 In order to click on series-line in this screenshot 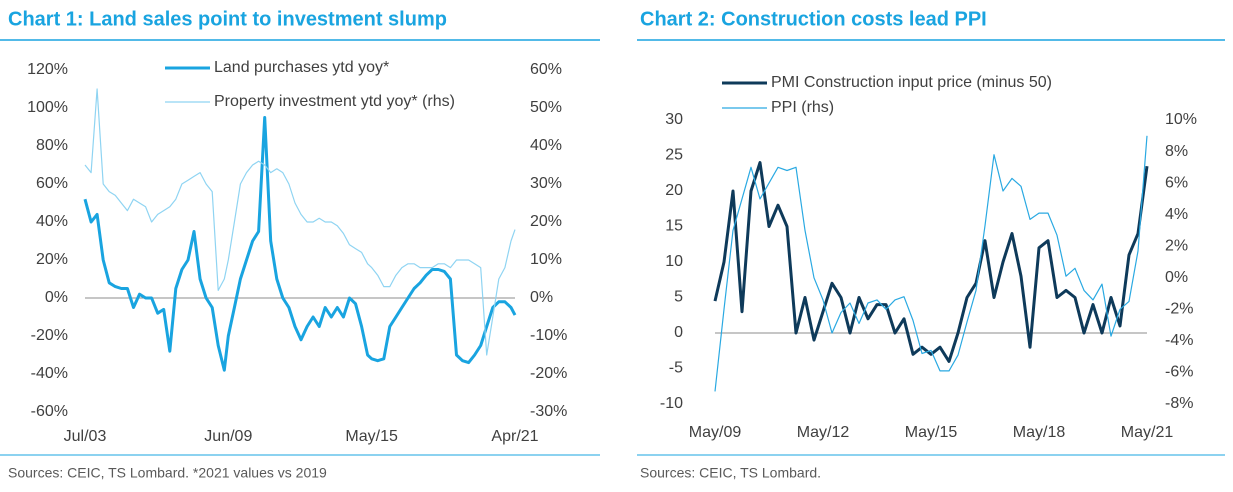, I will do `click(931, 262)`.